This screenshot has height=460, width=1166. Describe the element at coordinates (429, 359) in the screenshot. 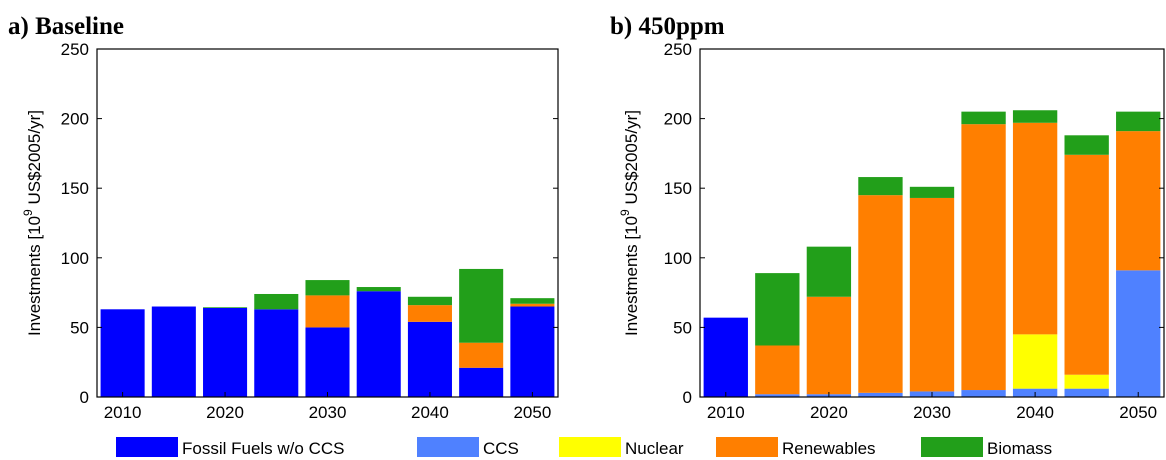

I see `bar-segment-fossil-fuels-w-o-ccs-2040` at that location.